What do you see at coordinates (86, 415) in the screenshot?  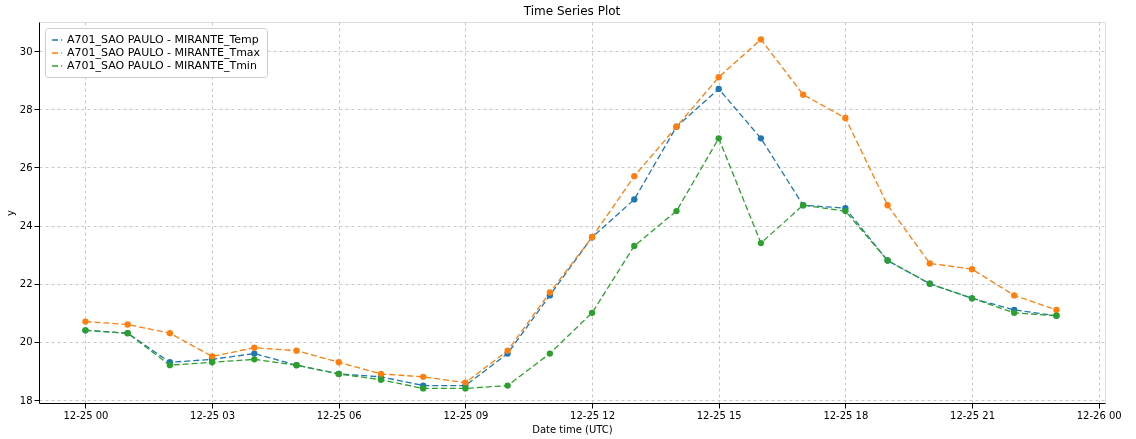 I see `x-tick-label: 12-25 00` at bounding box center [86, 415].